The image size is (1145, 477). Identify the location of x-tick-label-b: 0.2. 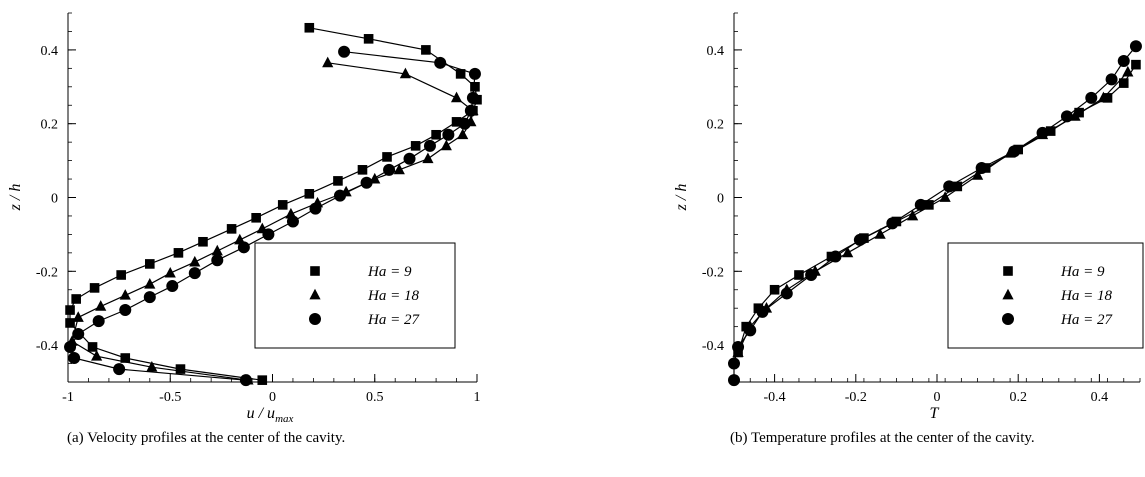
(1018, 397).